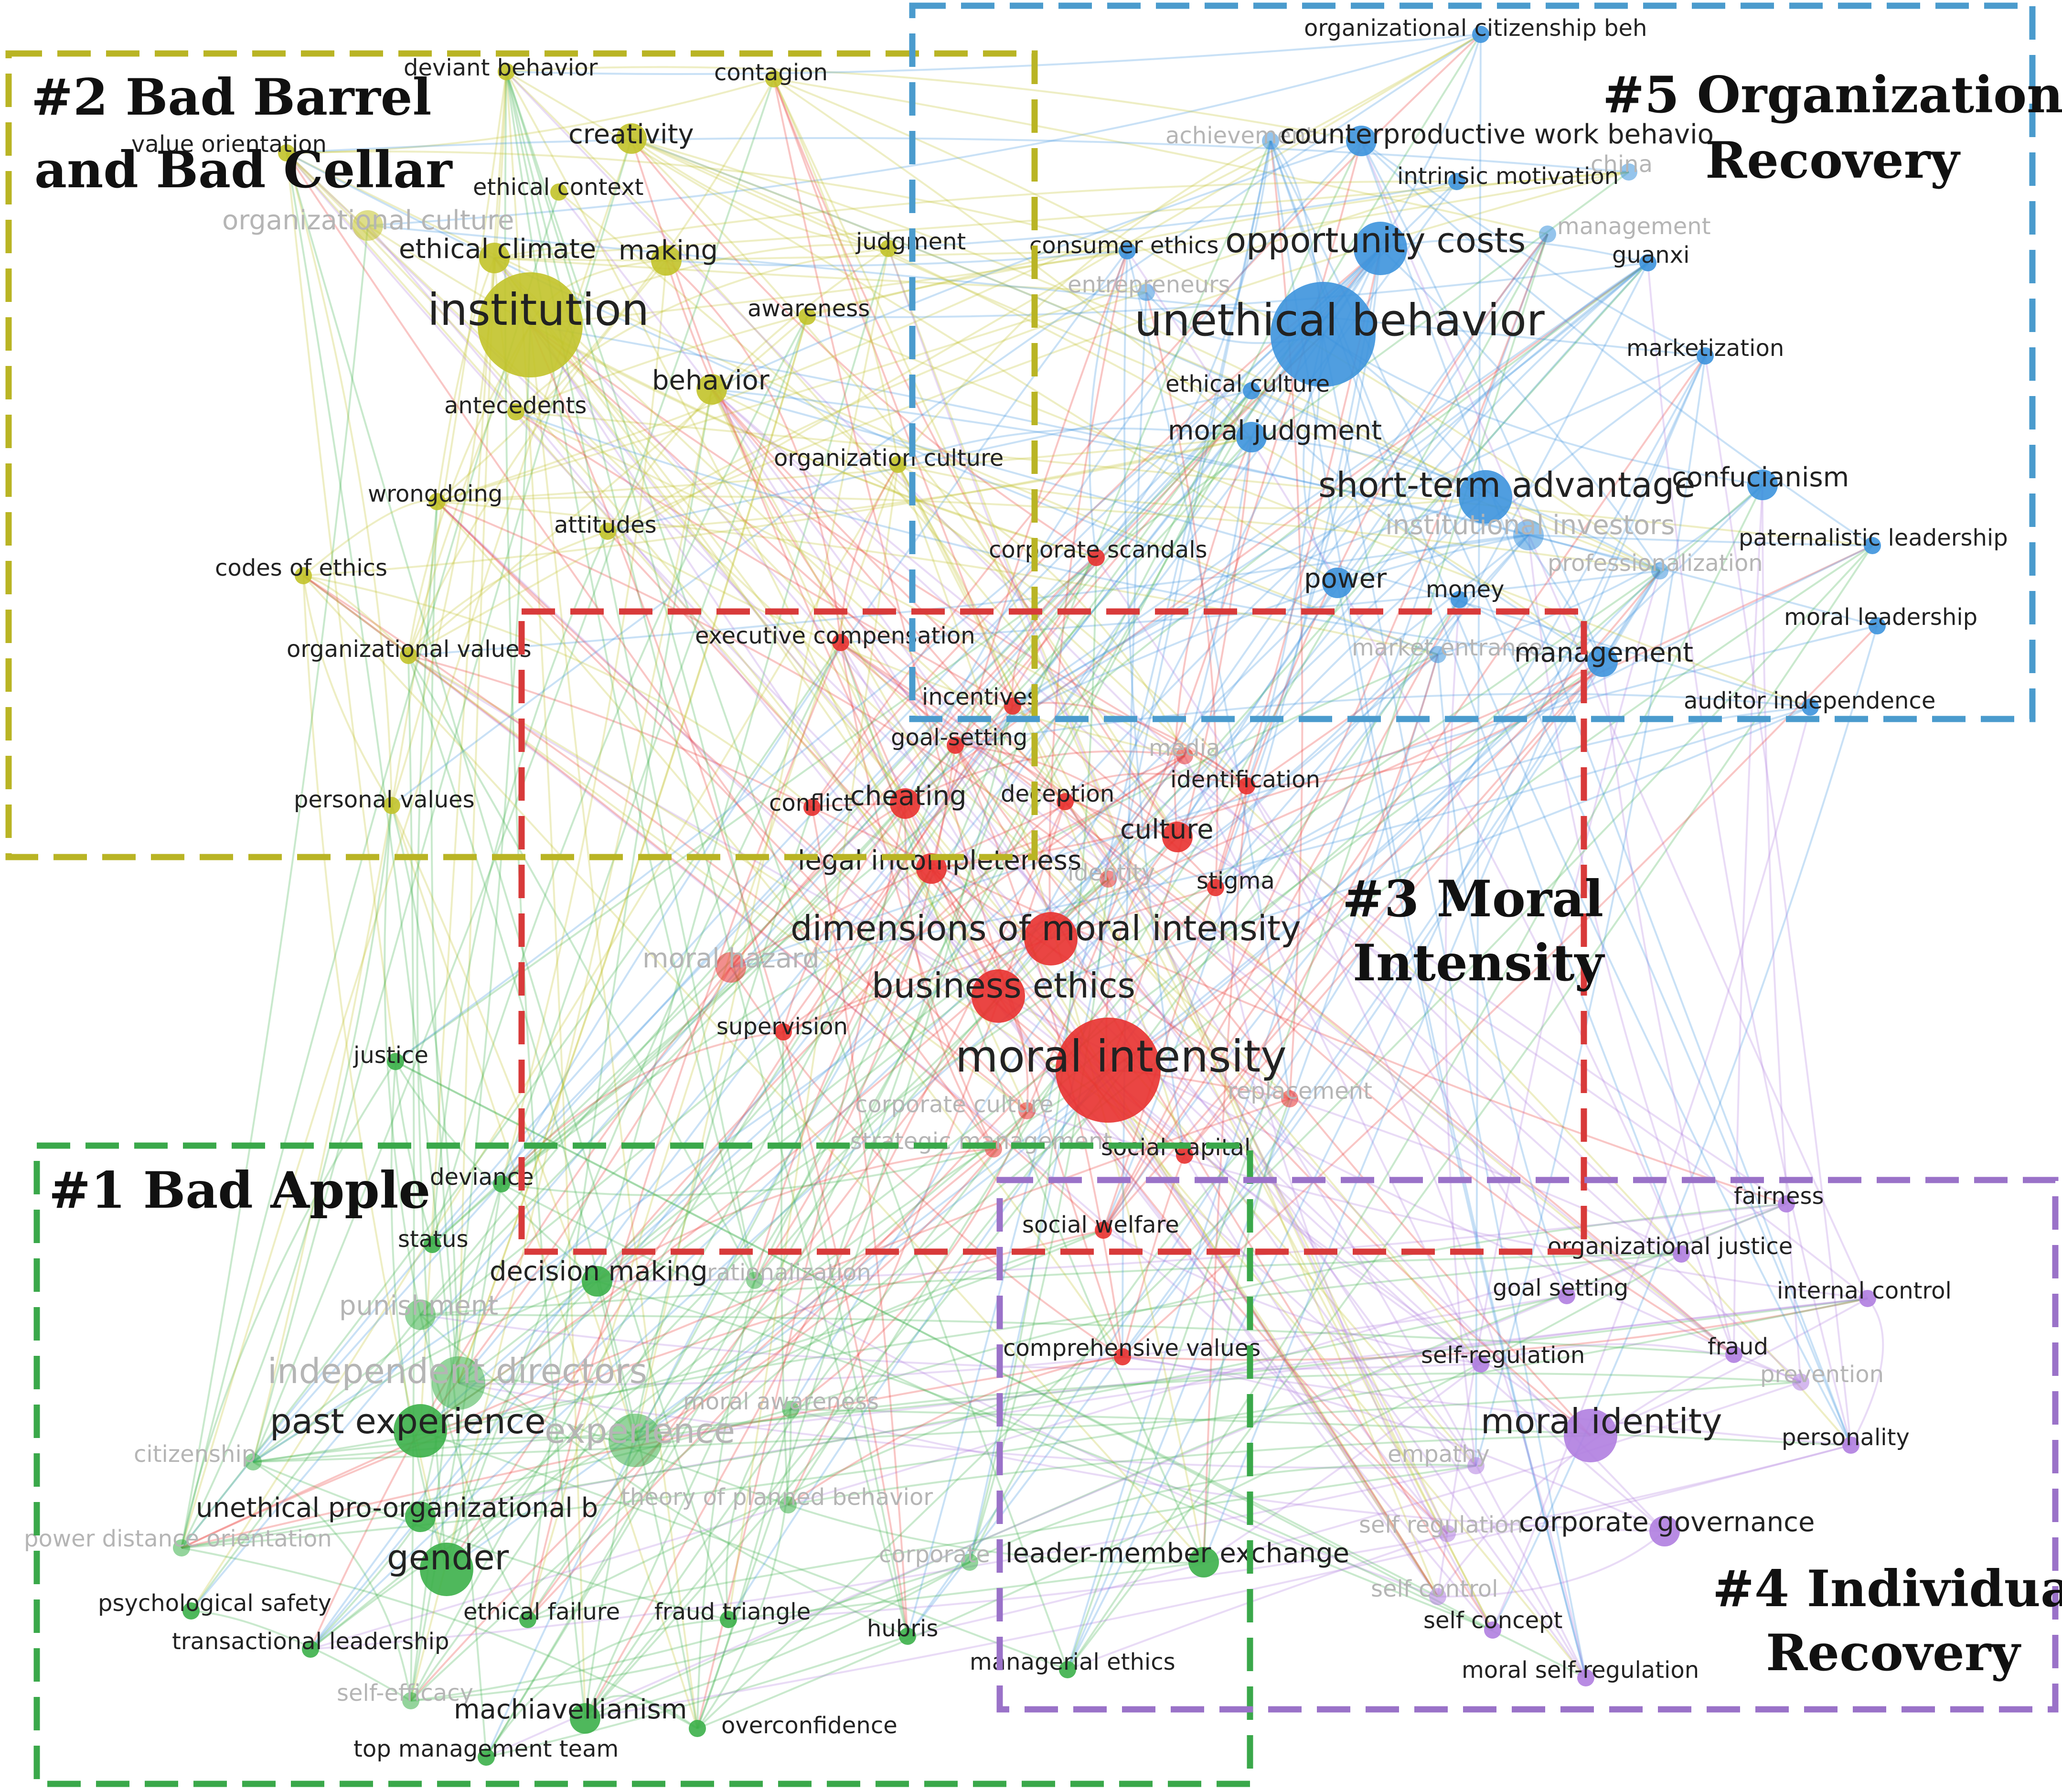 This screenshot has width=2062, height=1792. What do you see at coordinates (1763, 485) in the screenshot?
I see `node-dot-confucianism` at bounding box center [1763, 485].